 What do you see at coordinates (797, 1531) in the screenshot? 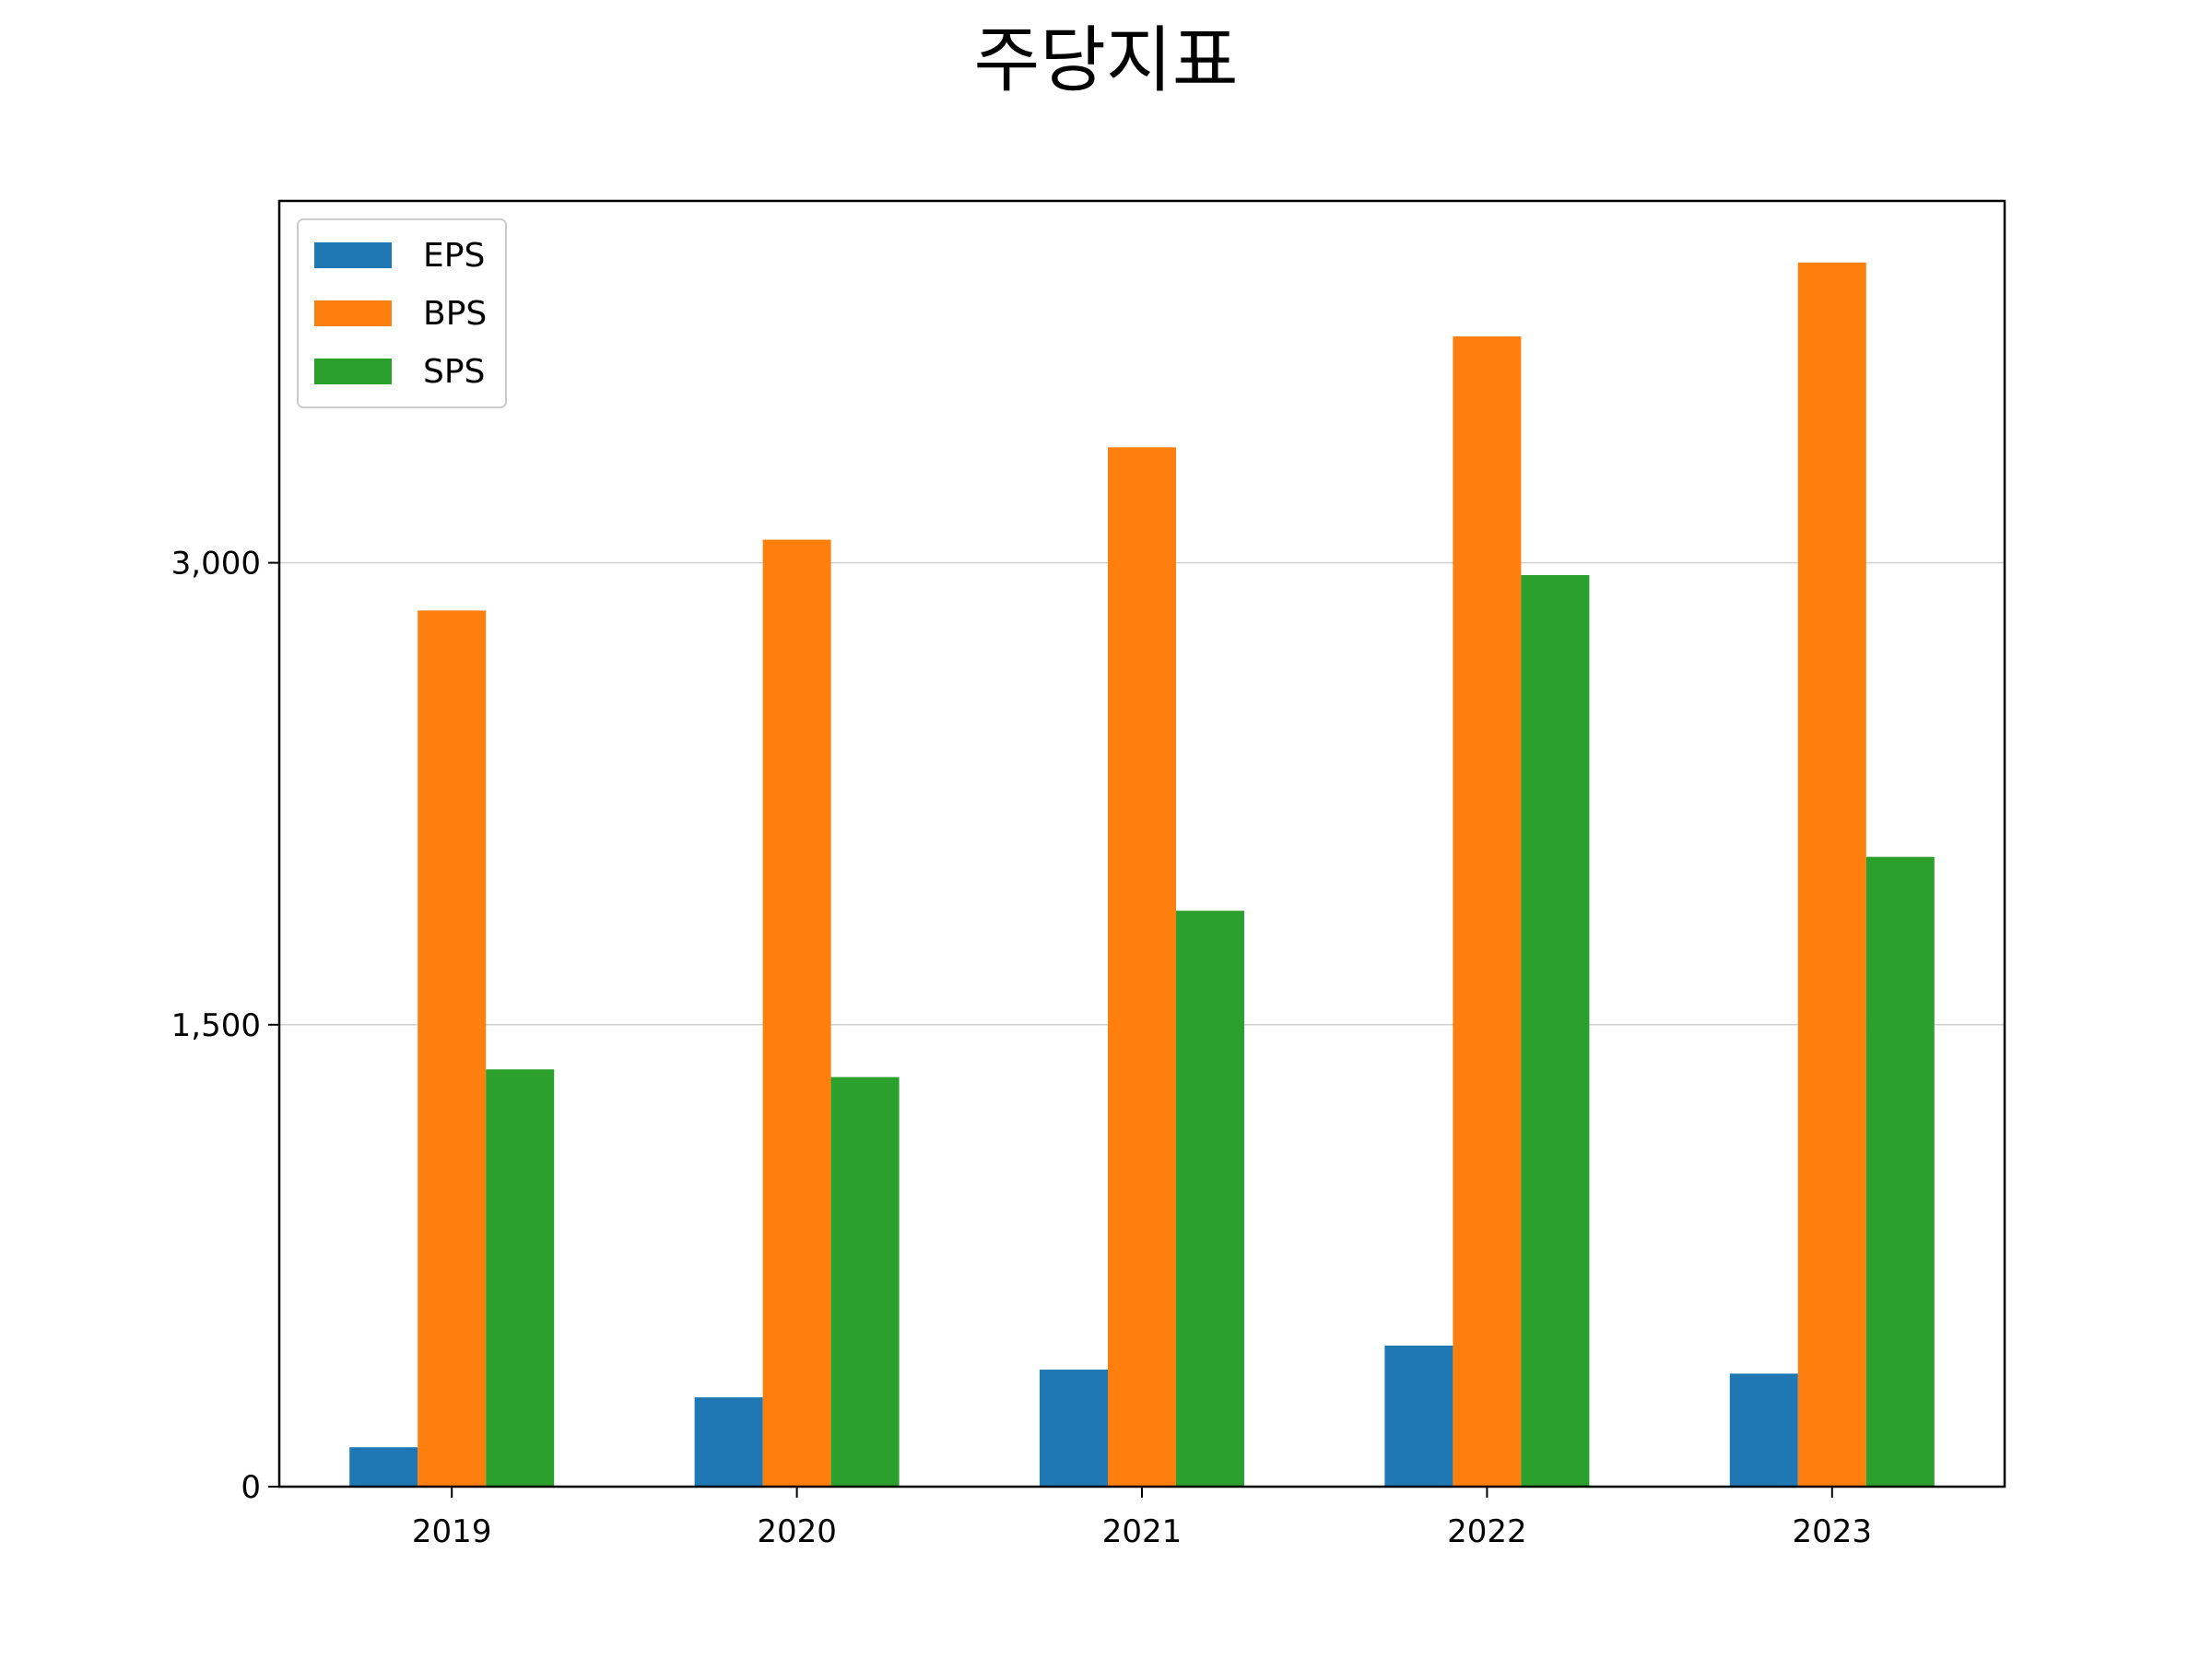
I see `x-tick-label: 2020` at bounding box center [797, 1531].